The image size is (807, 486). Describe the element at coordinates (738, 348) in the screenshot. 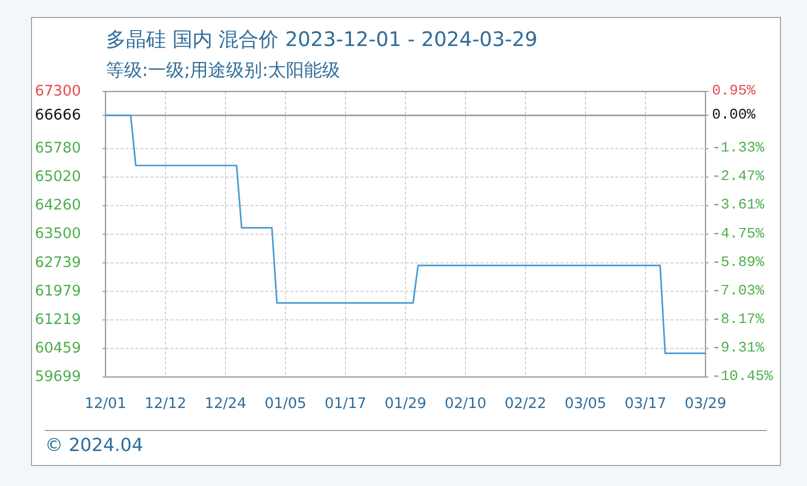

I see `y2-tick-label: -9.31%` at that location.